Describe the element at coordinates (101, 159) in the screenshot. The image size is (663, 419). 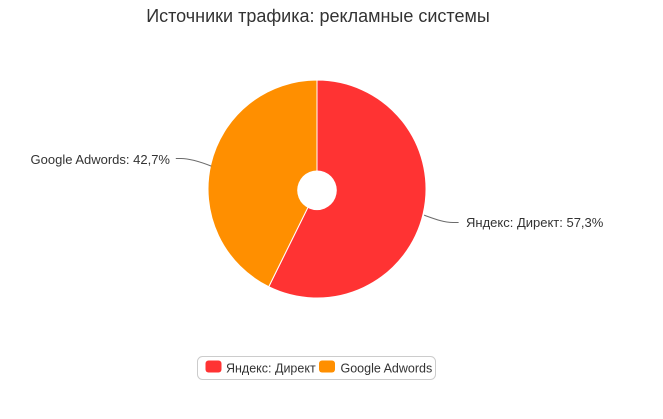
I see `svg-text: Google Adwords: 42,7%` at that location.